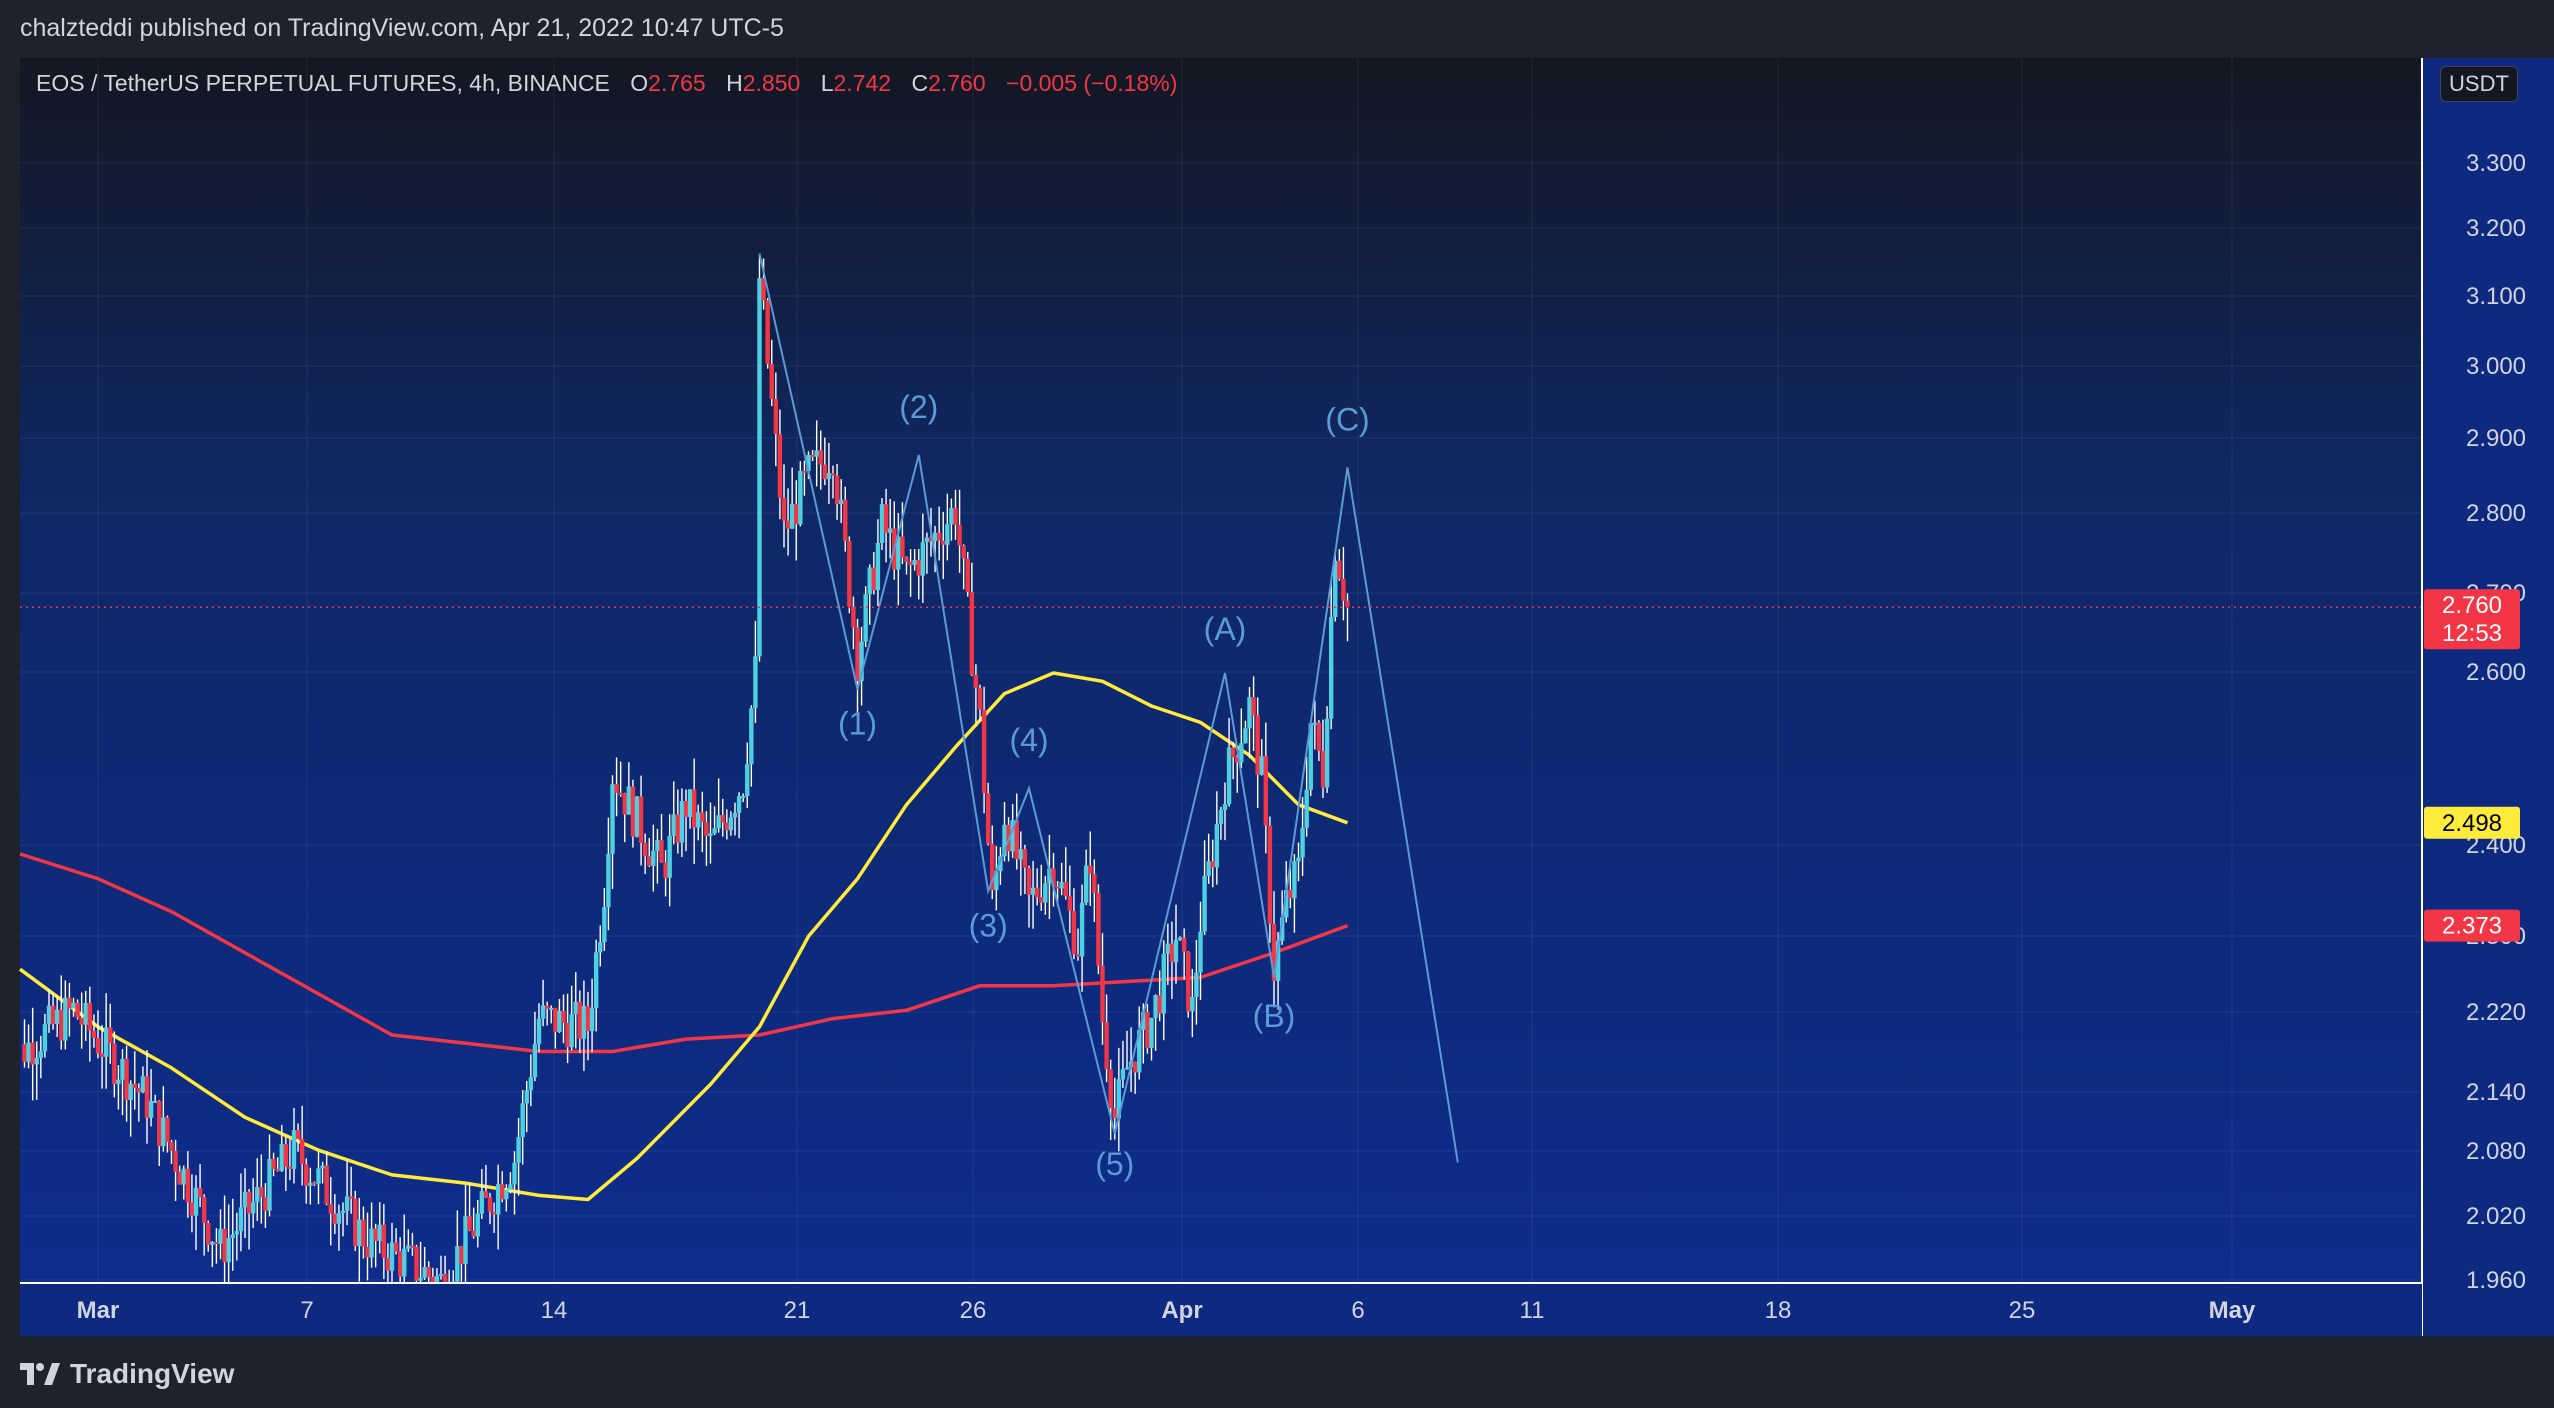 This screenshot has height=1408, width=2554. Describe the element at coordinates (2496, 163) in the screenshot. I see `price-tick-label: 3.300` at that location.